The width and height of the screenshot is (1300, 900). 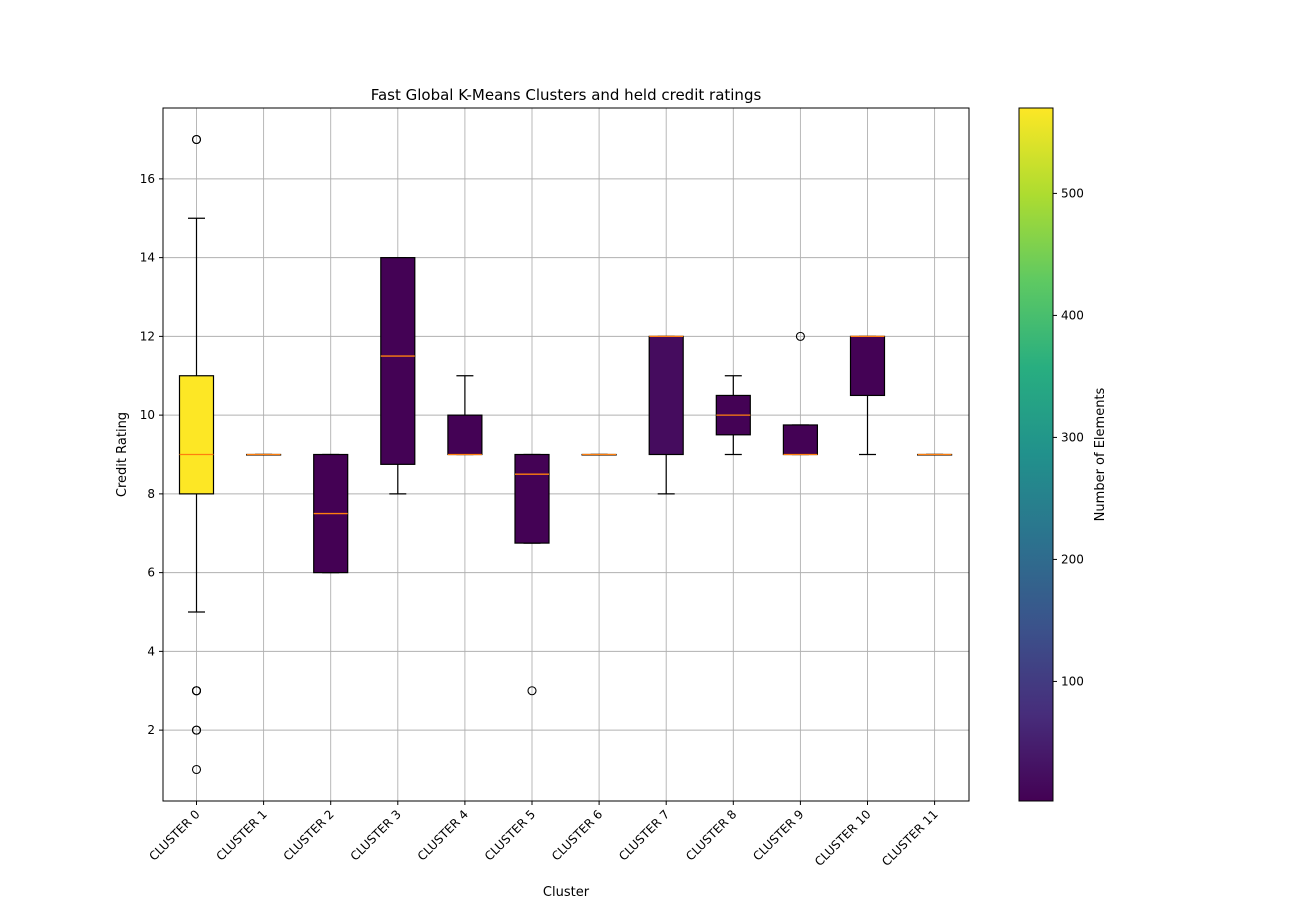 What do you see at coordinates (566, 892) in the screenshot?
I see `x-axis-label: Cluster` at bounding box center [566, 892].